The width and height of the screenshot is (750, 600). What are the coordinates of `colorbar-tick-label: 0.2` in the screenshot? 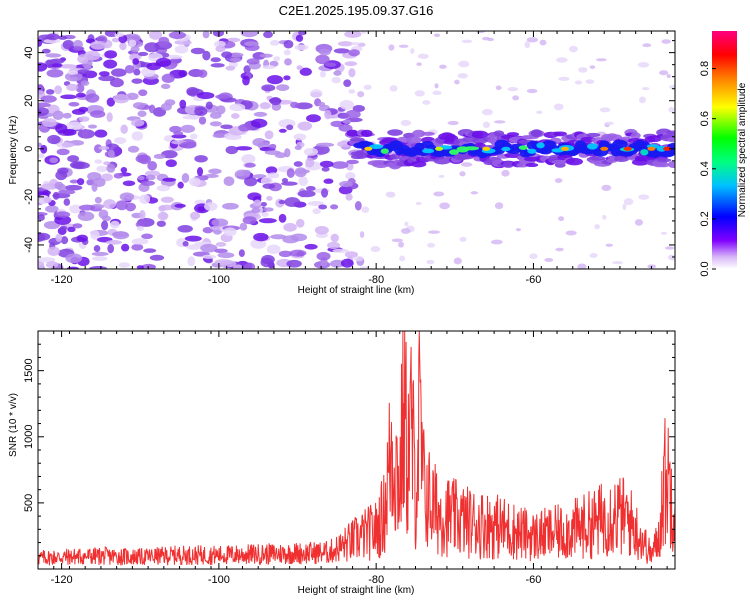 It's located at (705, 218).